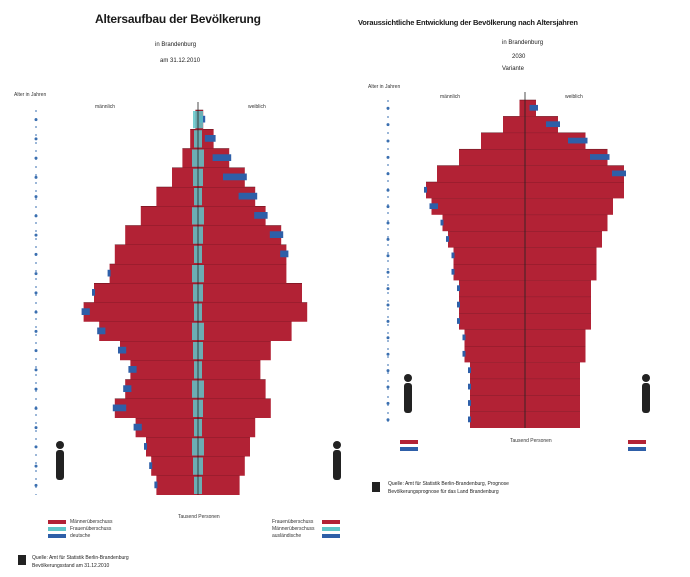 Image resolution: width=690 pixels, height=577 pixels. What do you see at coordinates (257, 107) in the screenshot?
I see `left-label-female: weiblich` at bounding box center [257, 107].